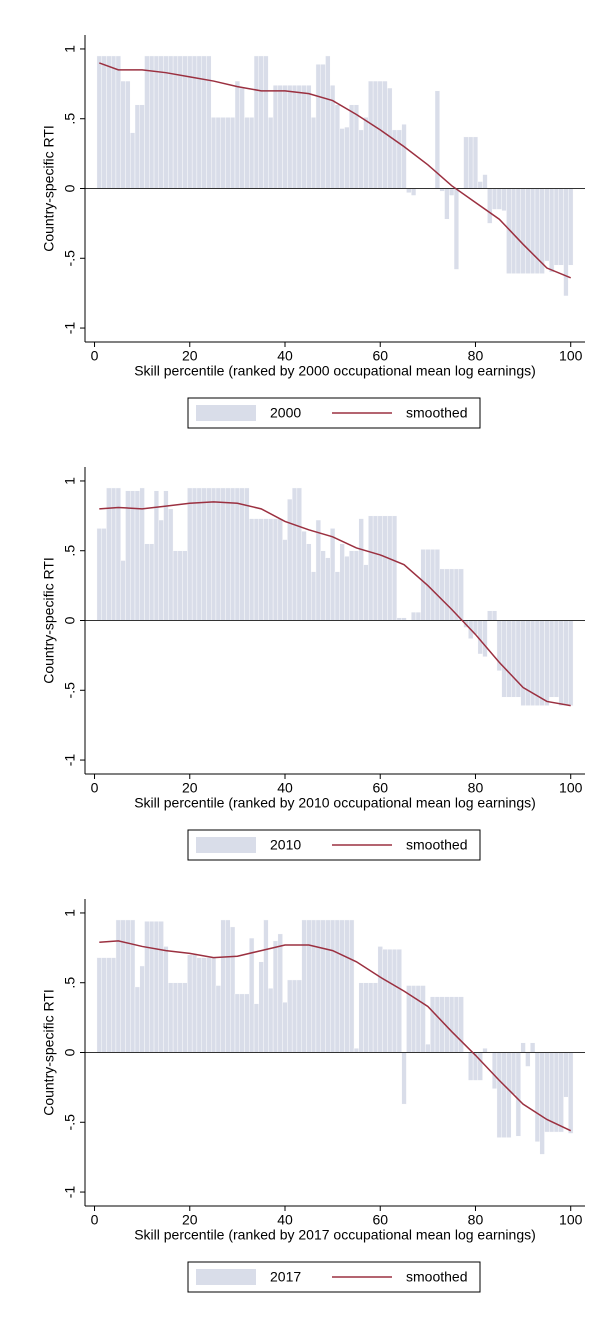 This screenshot has height=1322, width=605. I want to click on y-tick-label: 0, so click(70, 1052).